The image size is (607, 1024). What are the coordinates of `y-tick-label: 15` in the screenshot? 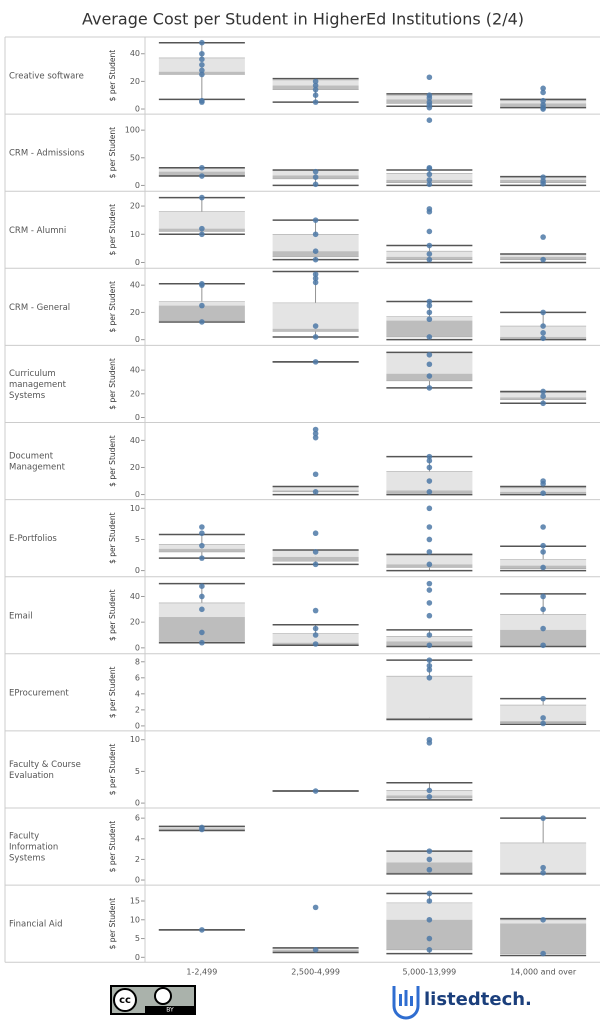 It's located at (135, 900).